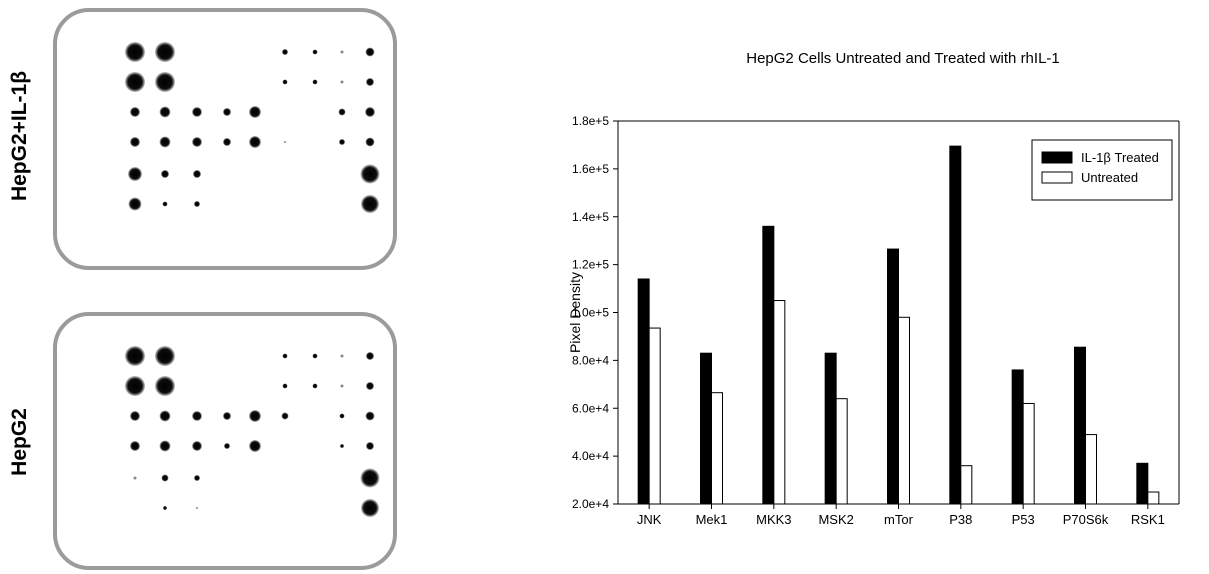 The image size is (1209, 574). I want to click on x-tick-label: MSK2, so click(835, 519).